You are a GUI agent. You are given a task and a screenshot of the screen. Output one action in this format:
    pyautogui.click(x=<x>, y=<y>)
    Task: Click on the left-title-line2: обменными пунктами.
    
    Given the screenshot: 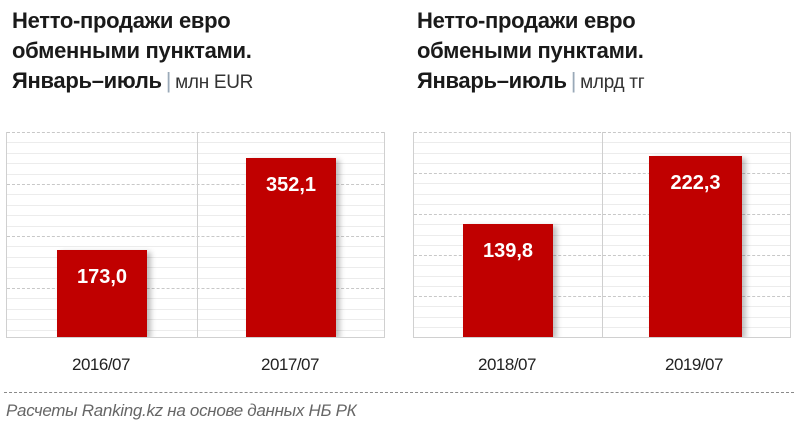 What is the action you would take?
    pyautogui.click(x=132, y=50)
    